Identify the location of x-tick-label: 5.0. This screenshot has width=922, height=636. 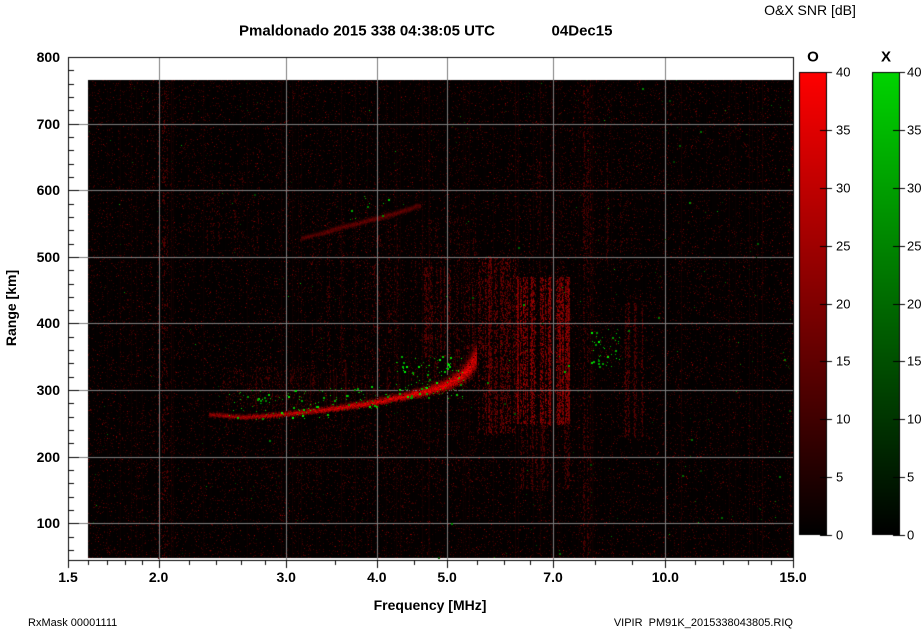
(447, 577).